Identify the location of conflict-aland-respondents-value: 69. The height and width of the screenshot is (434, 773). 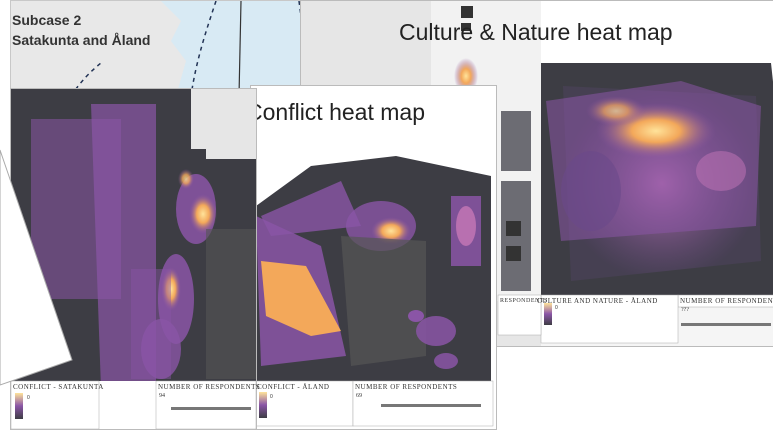
(359, 396).